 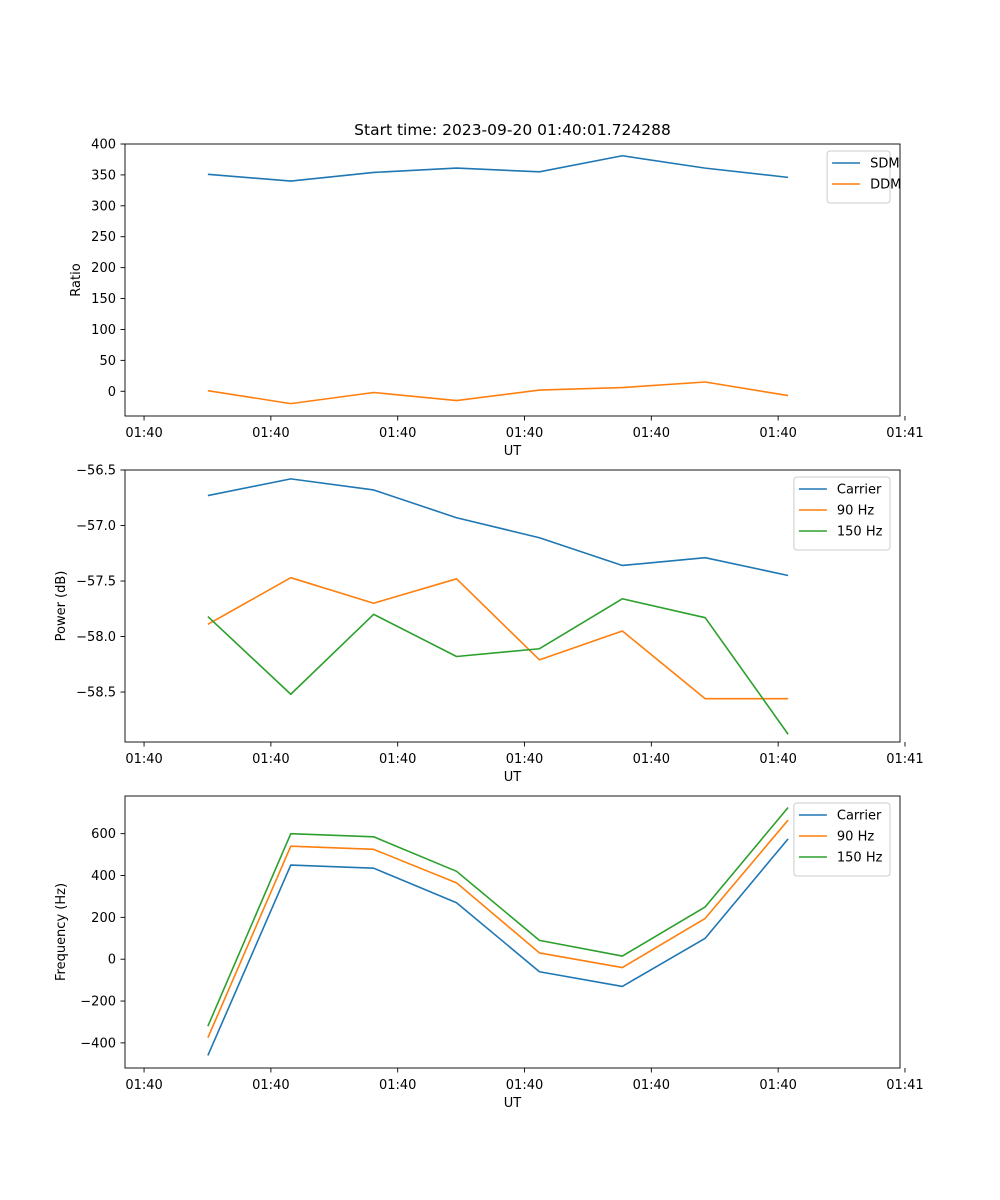 What do you see at coordinates (103, 175) in the screenshot?
I see `y-tick-label: 350` at bounding box center [103, 175].